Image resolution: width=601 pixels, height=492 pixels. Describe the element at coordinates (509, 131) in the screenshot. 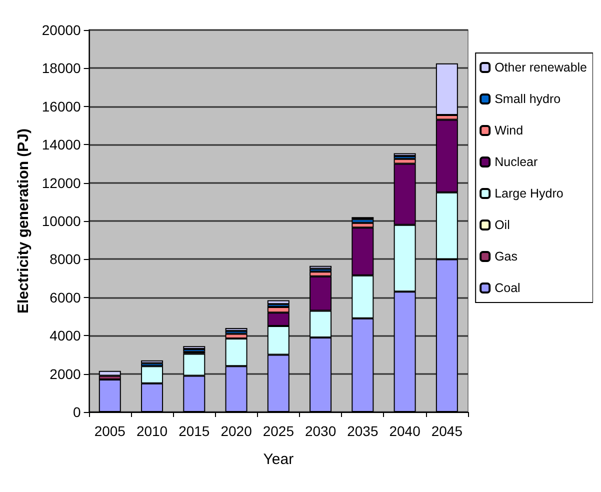

I see `legend-label: Wind` at that location.